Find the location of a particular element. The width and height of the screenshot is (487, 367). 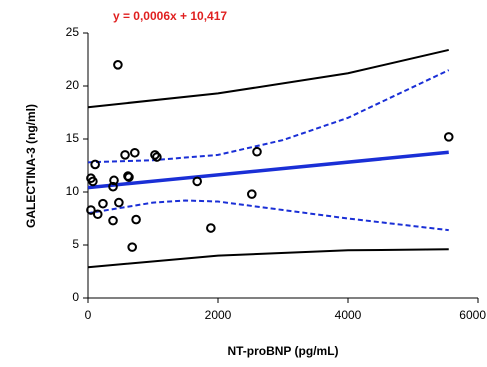

y-tick-label: 5 is located at coordinates (75, 244).